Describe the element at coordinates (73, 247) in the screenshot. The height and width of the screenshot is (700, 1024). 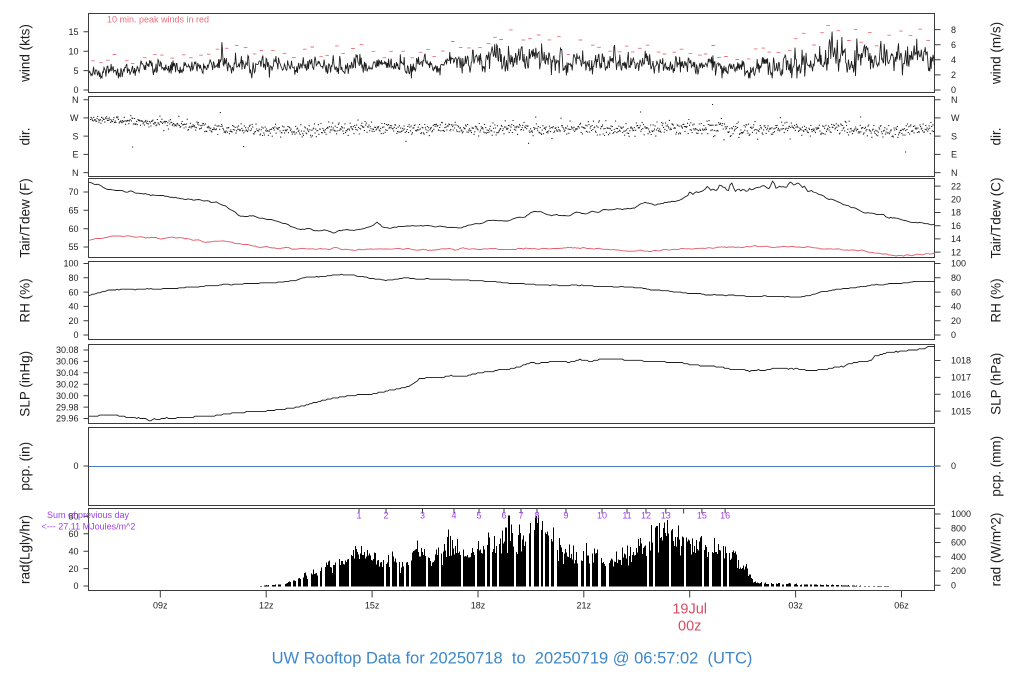
I see `svg-text: 55` at that location.